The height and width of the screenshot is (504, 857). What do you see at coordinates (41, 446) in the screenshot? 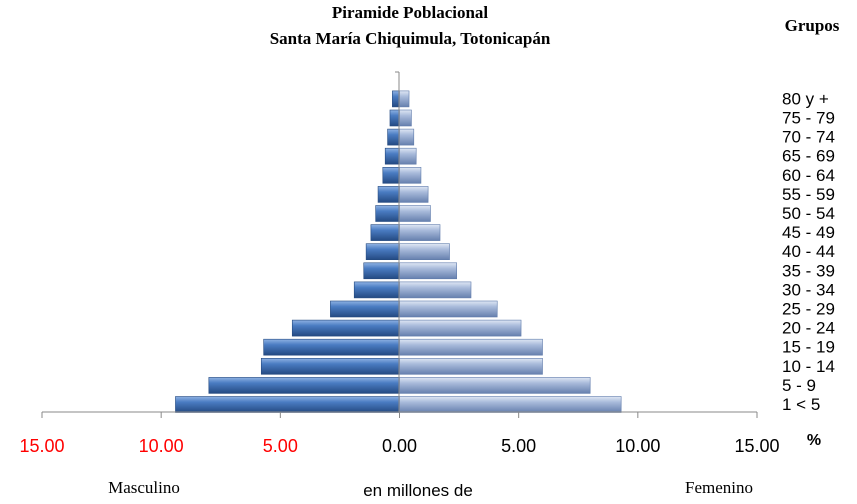
I see `x-tick-label-0: 15.00` at bounding box center [41, 446].